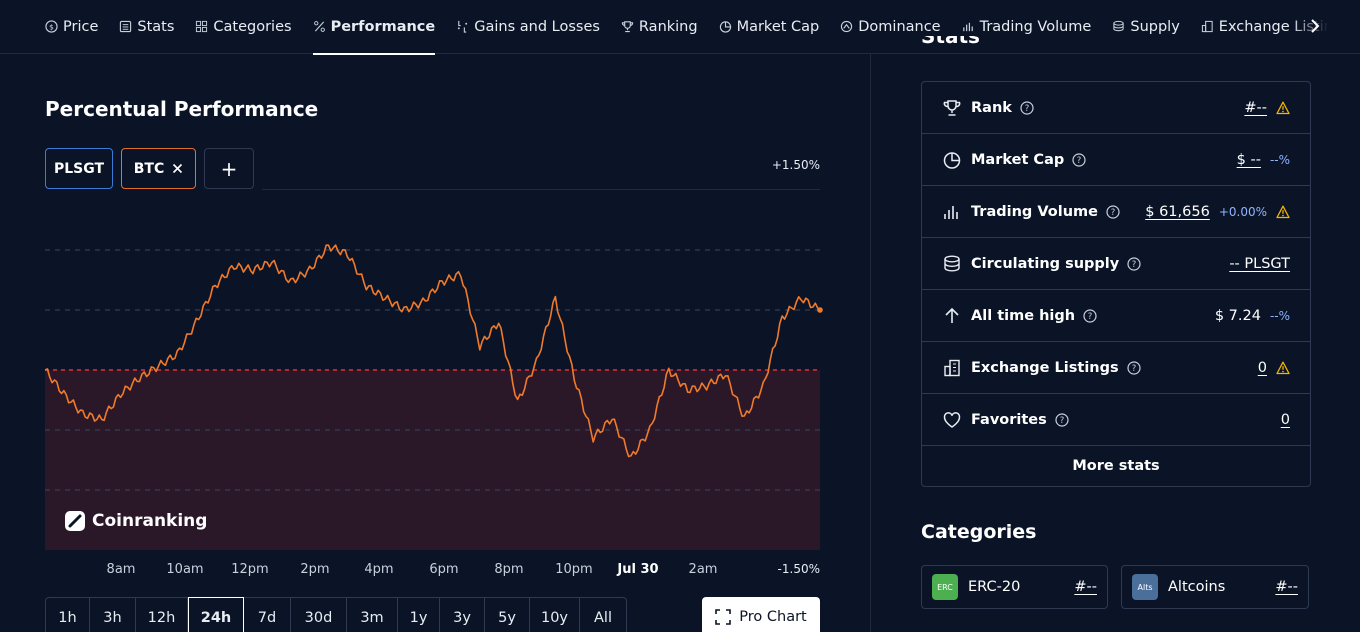  I want to click on nav-tab-stats: Stats, so click(146, 27).